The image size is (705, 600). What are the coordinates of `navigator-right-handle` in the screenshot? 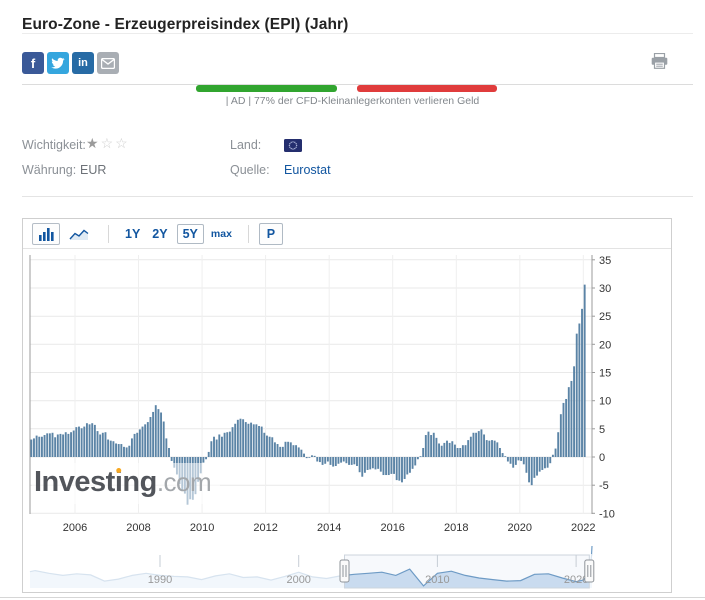 It's located at (589, 571).